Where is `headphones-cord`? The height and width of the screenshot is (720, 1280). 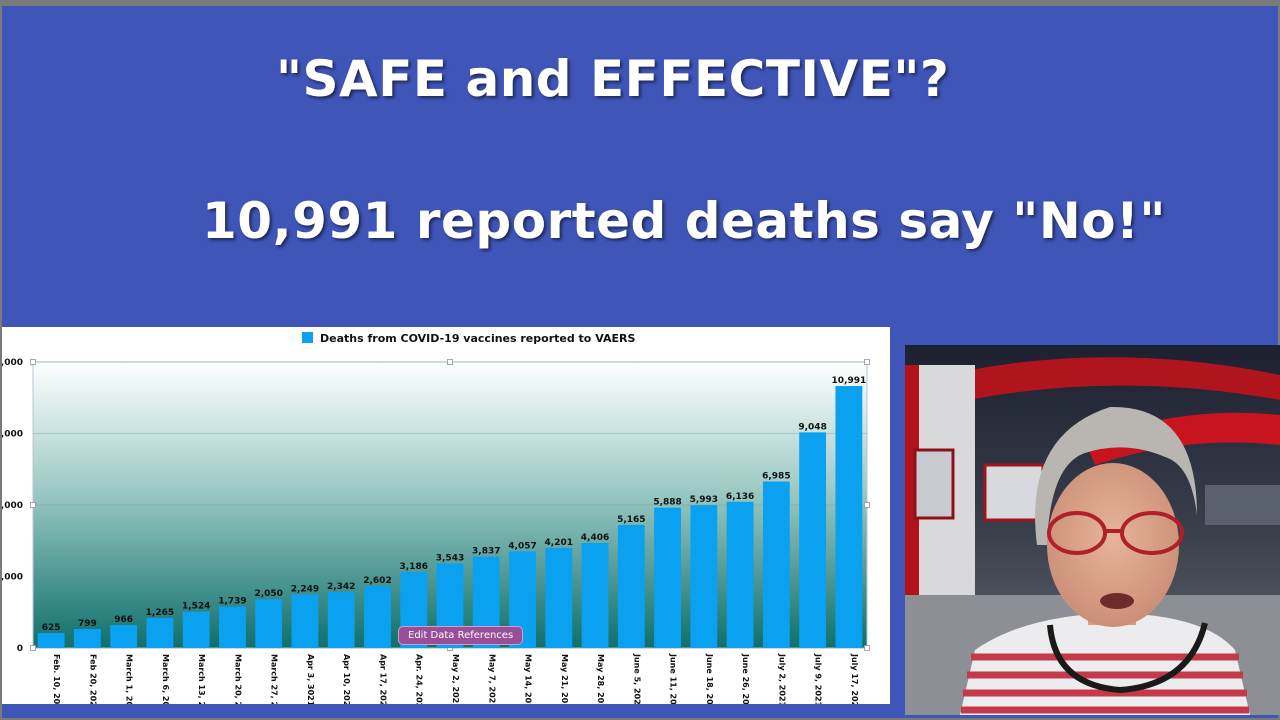
headphones-cord is located at coordinates (1127, 658).